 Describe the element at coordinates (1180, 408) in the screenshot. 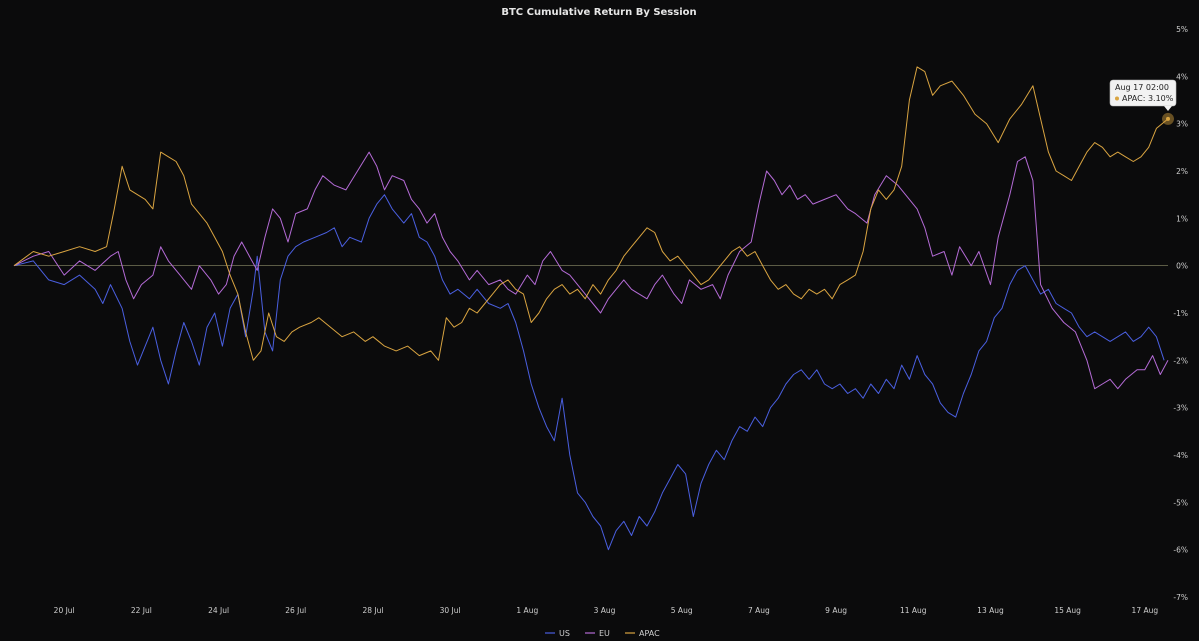

I see `y-tick-label: -3%` at that location.